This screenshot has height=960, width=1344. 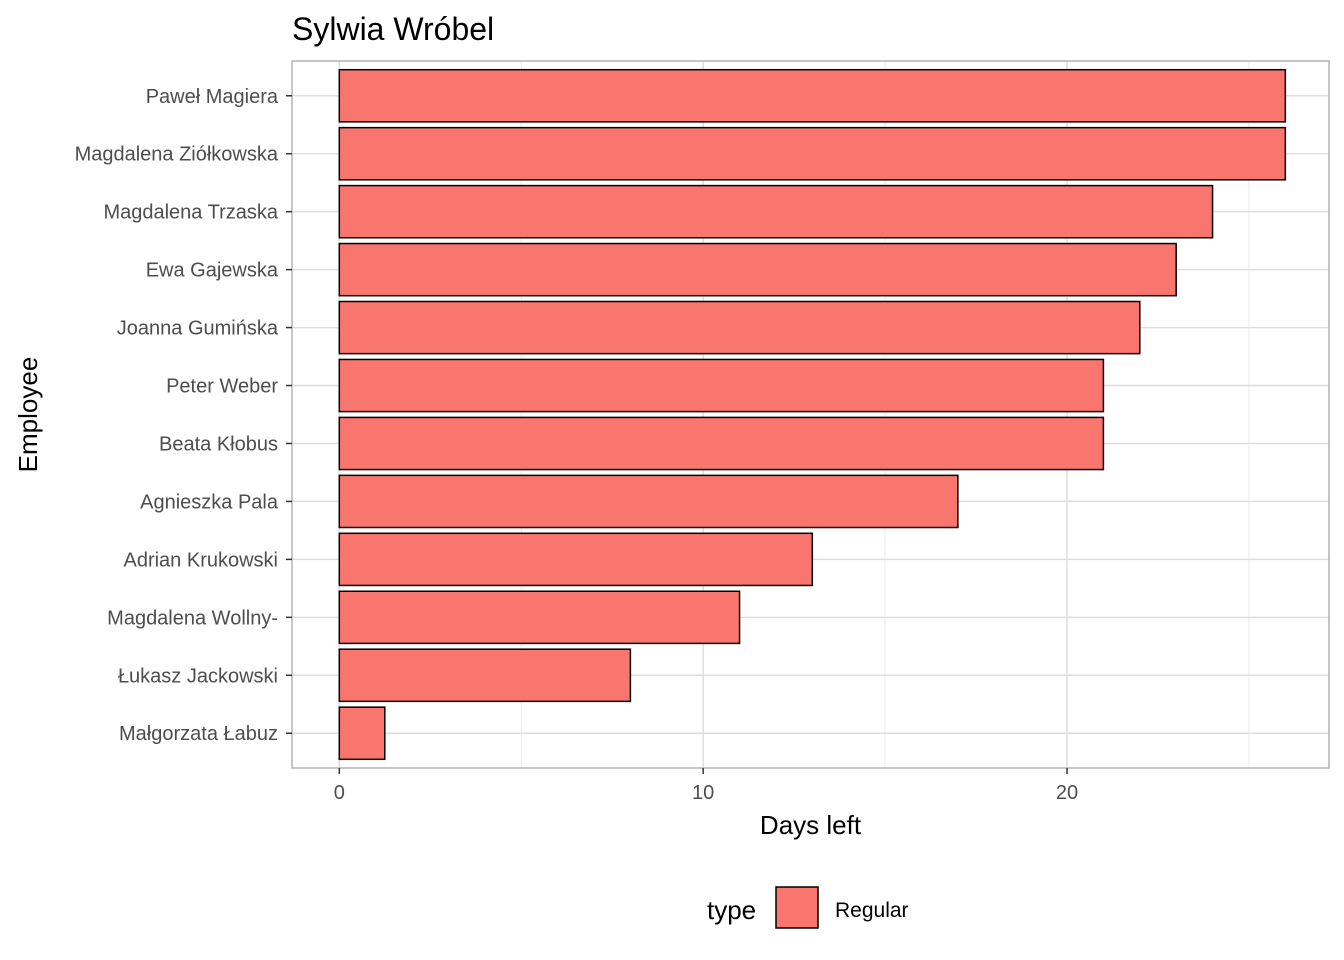 What do you see at coordinates (872, 910) in the screenshot?
I see `legend-label-regular: Regular` at bounding box center [872, 910].